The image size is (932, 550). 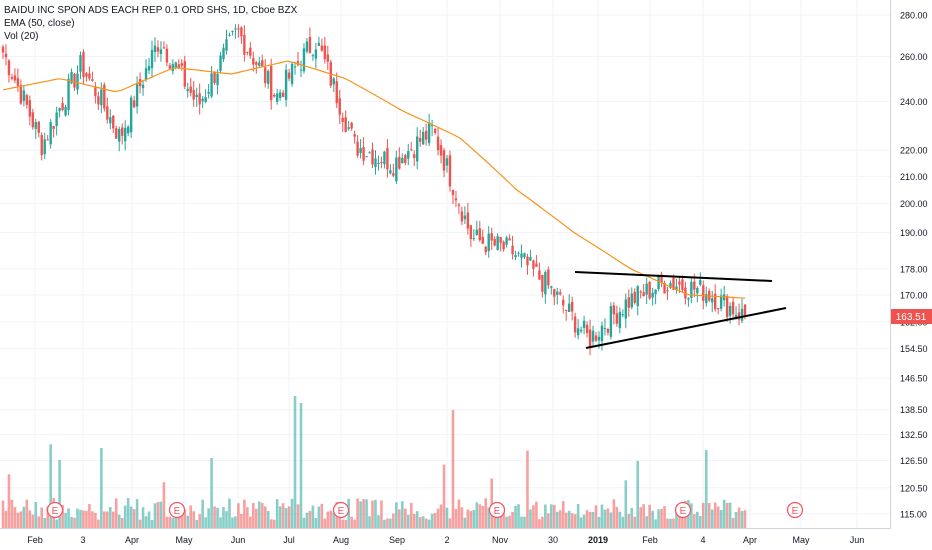 I want to click on x-tick-label: 2, so click(x=446, y=540).